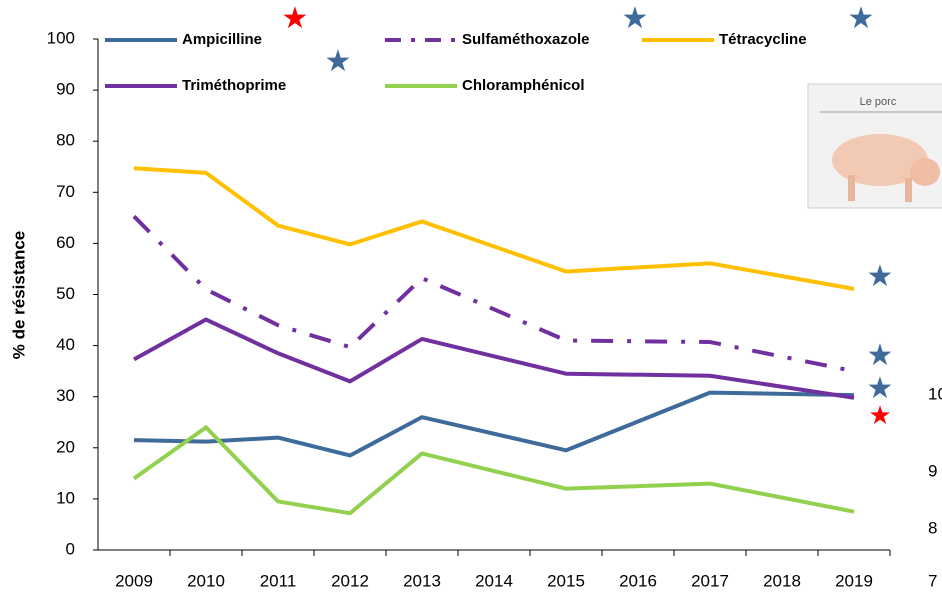 This screenshot has width=942, height=598. Describe the element at coordinates (932, 470) in the screenshot. I see `background-fragment: 9` at that location.